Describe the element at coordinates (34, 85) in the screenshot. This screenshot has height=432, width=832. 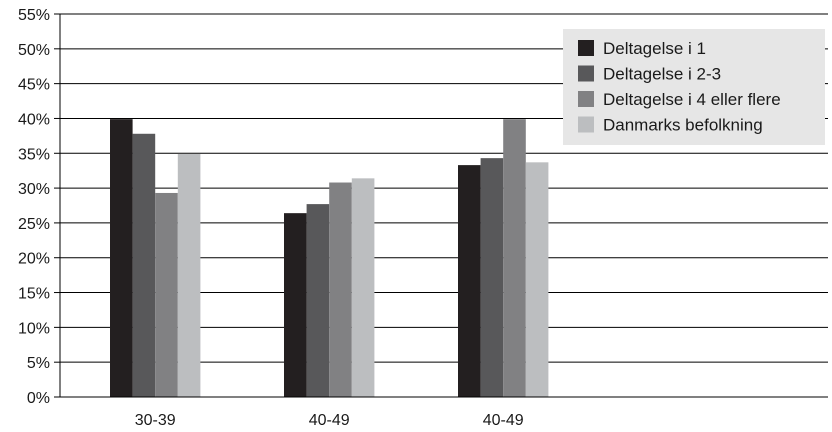
I see `y-tick-label: 45%` at that location.